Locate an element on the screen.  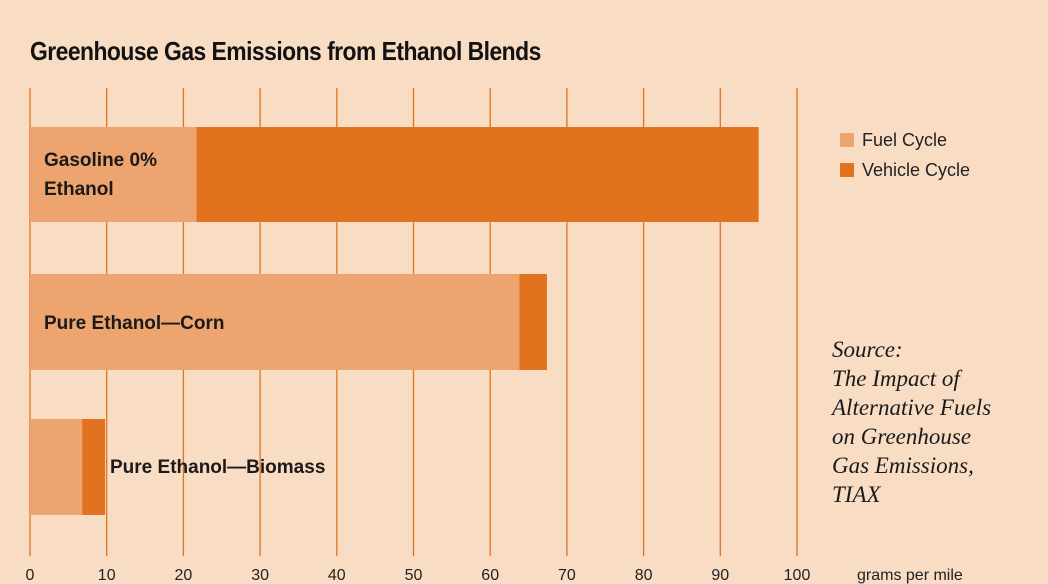
legend-label-fuel-cycle: Fuel Cycle is located at coordinates (905, 139).